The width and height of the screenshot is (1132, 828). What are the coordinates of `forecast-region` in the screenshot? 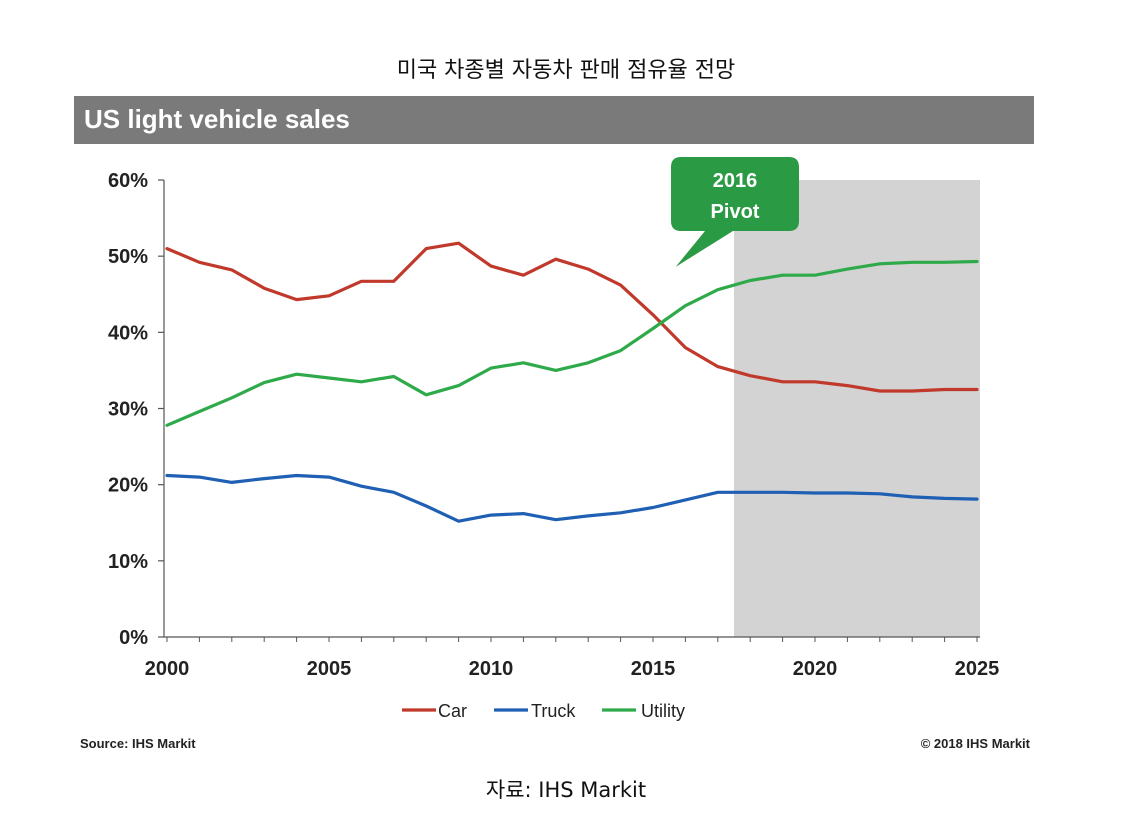 It's located at (857, 408).